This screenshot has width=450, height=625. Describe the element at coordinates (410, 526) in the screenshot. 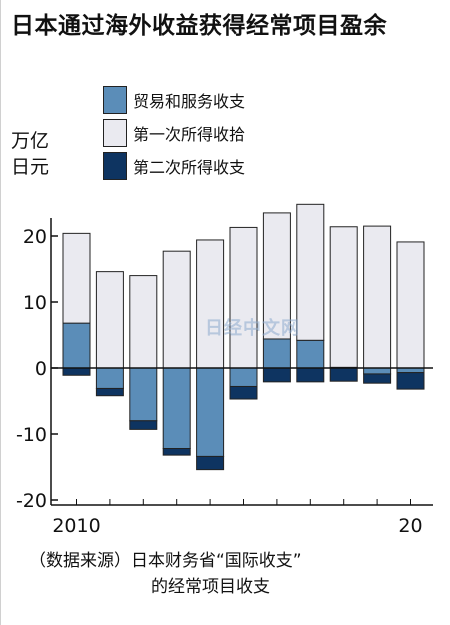

I see `x-tick-label: 20` at that location.